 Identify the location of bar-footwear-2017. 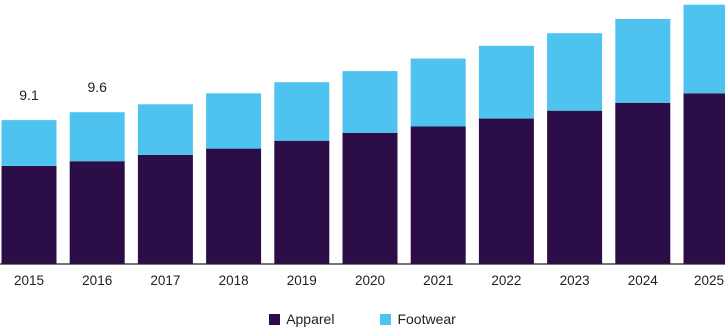
(165, 129).